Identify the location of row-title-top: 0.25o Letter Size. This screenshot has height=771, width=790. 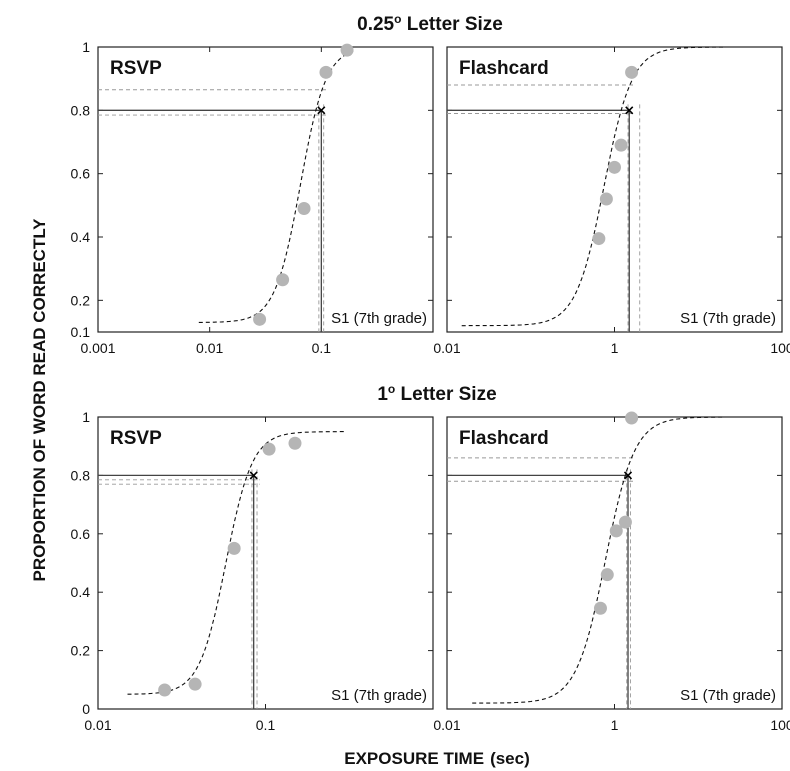
(430, 23).